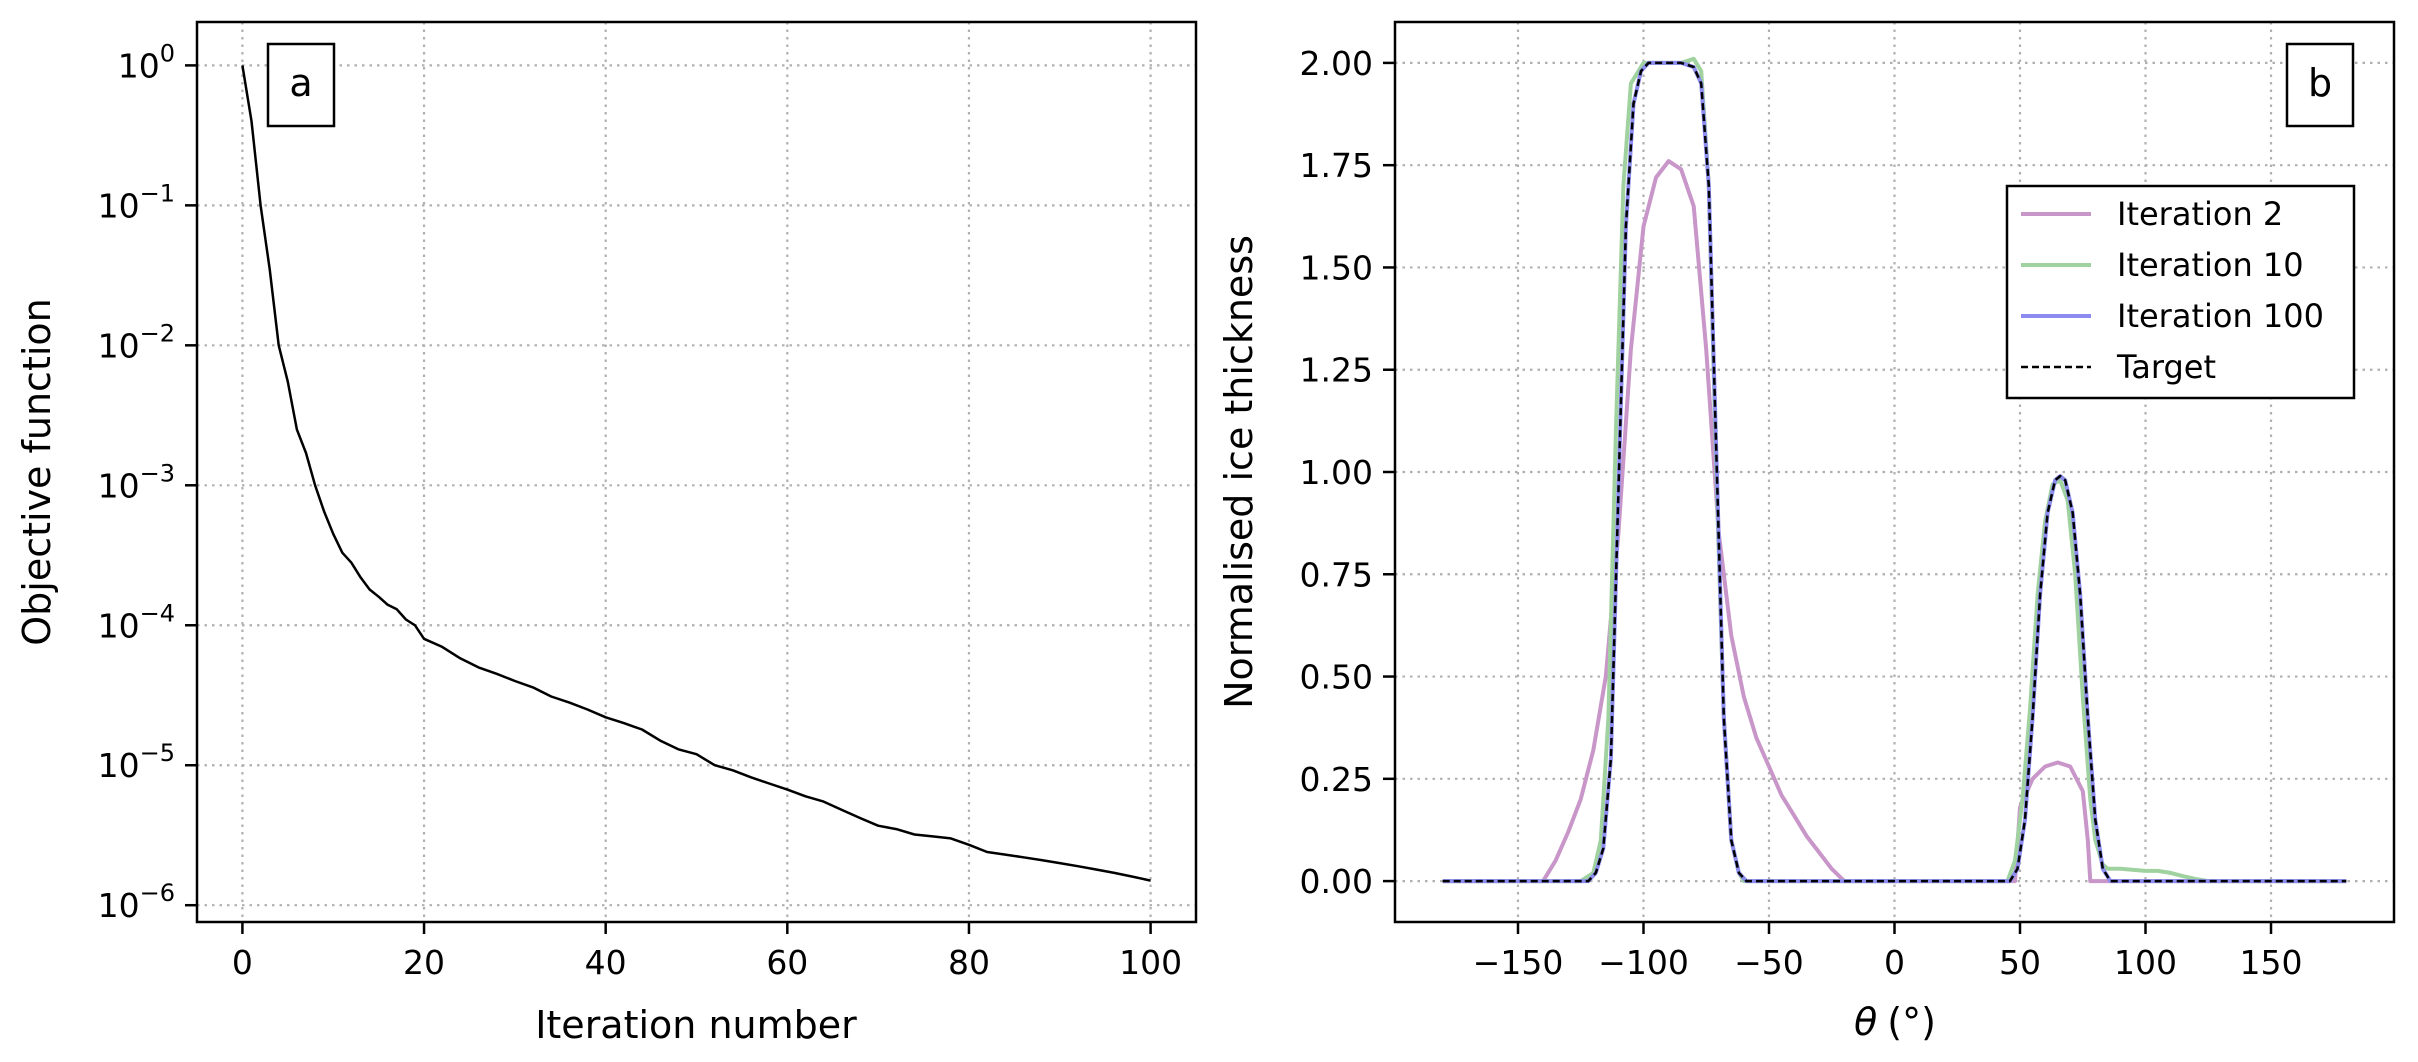 Image resolution: width=2418 pixels, height=1062 pixels. What do you see at coordinates (606, 962) in the screenshot?
I see `panel-a-x-tick-label: 40` at bounding box center [606, 962].